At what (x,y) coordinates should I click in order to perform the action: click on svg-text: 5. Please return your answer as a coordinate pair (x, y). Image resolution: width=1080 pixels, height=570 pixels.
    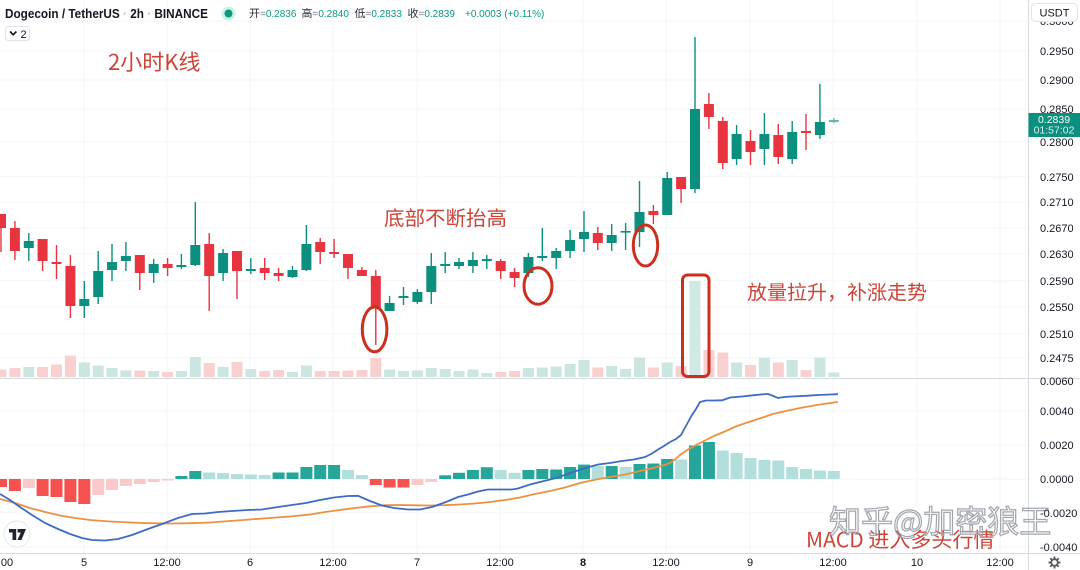
    Looking at the image, I should click on (84, 563).